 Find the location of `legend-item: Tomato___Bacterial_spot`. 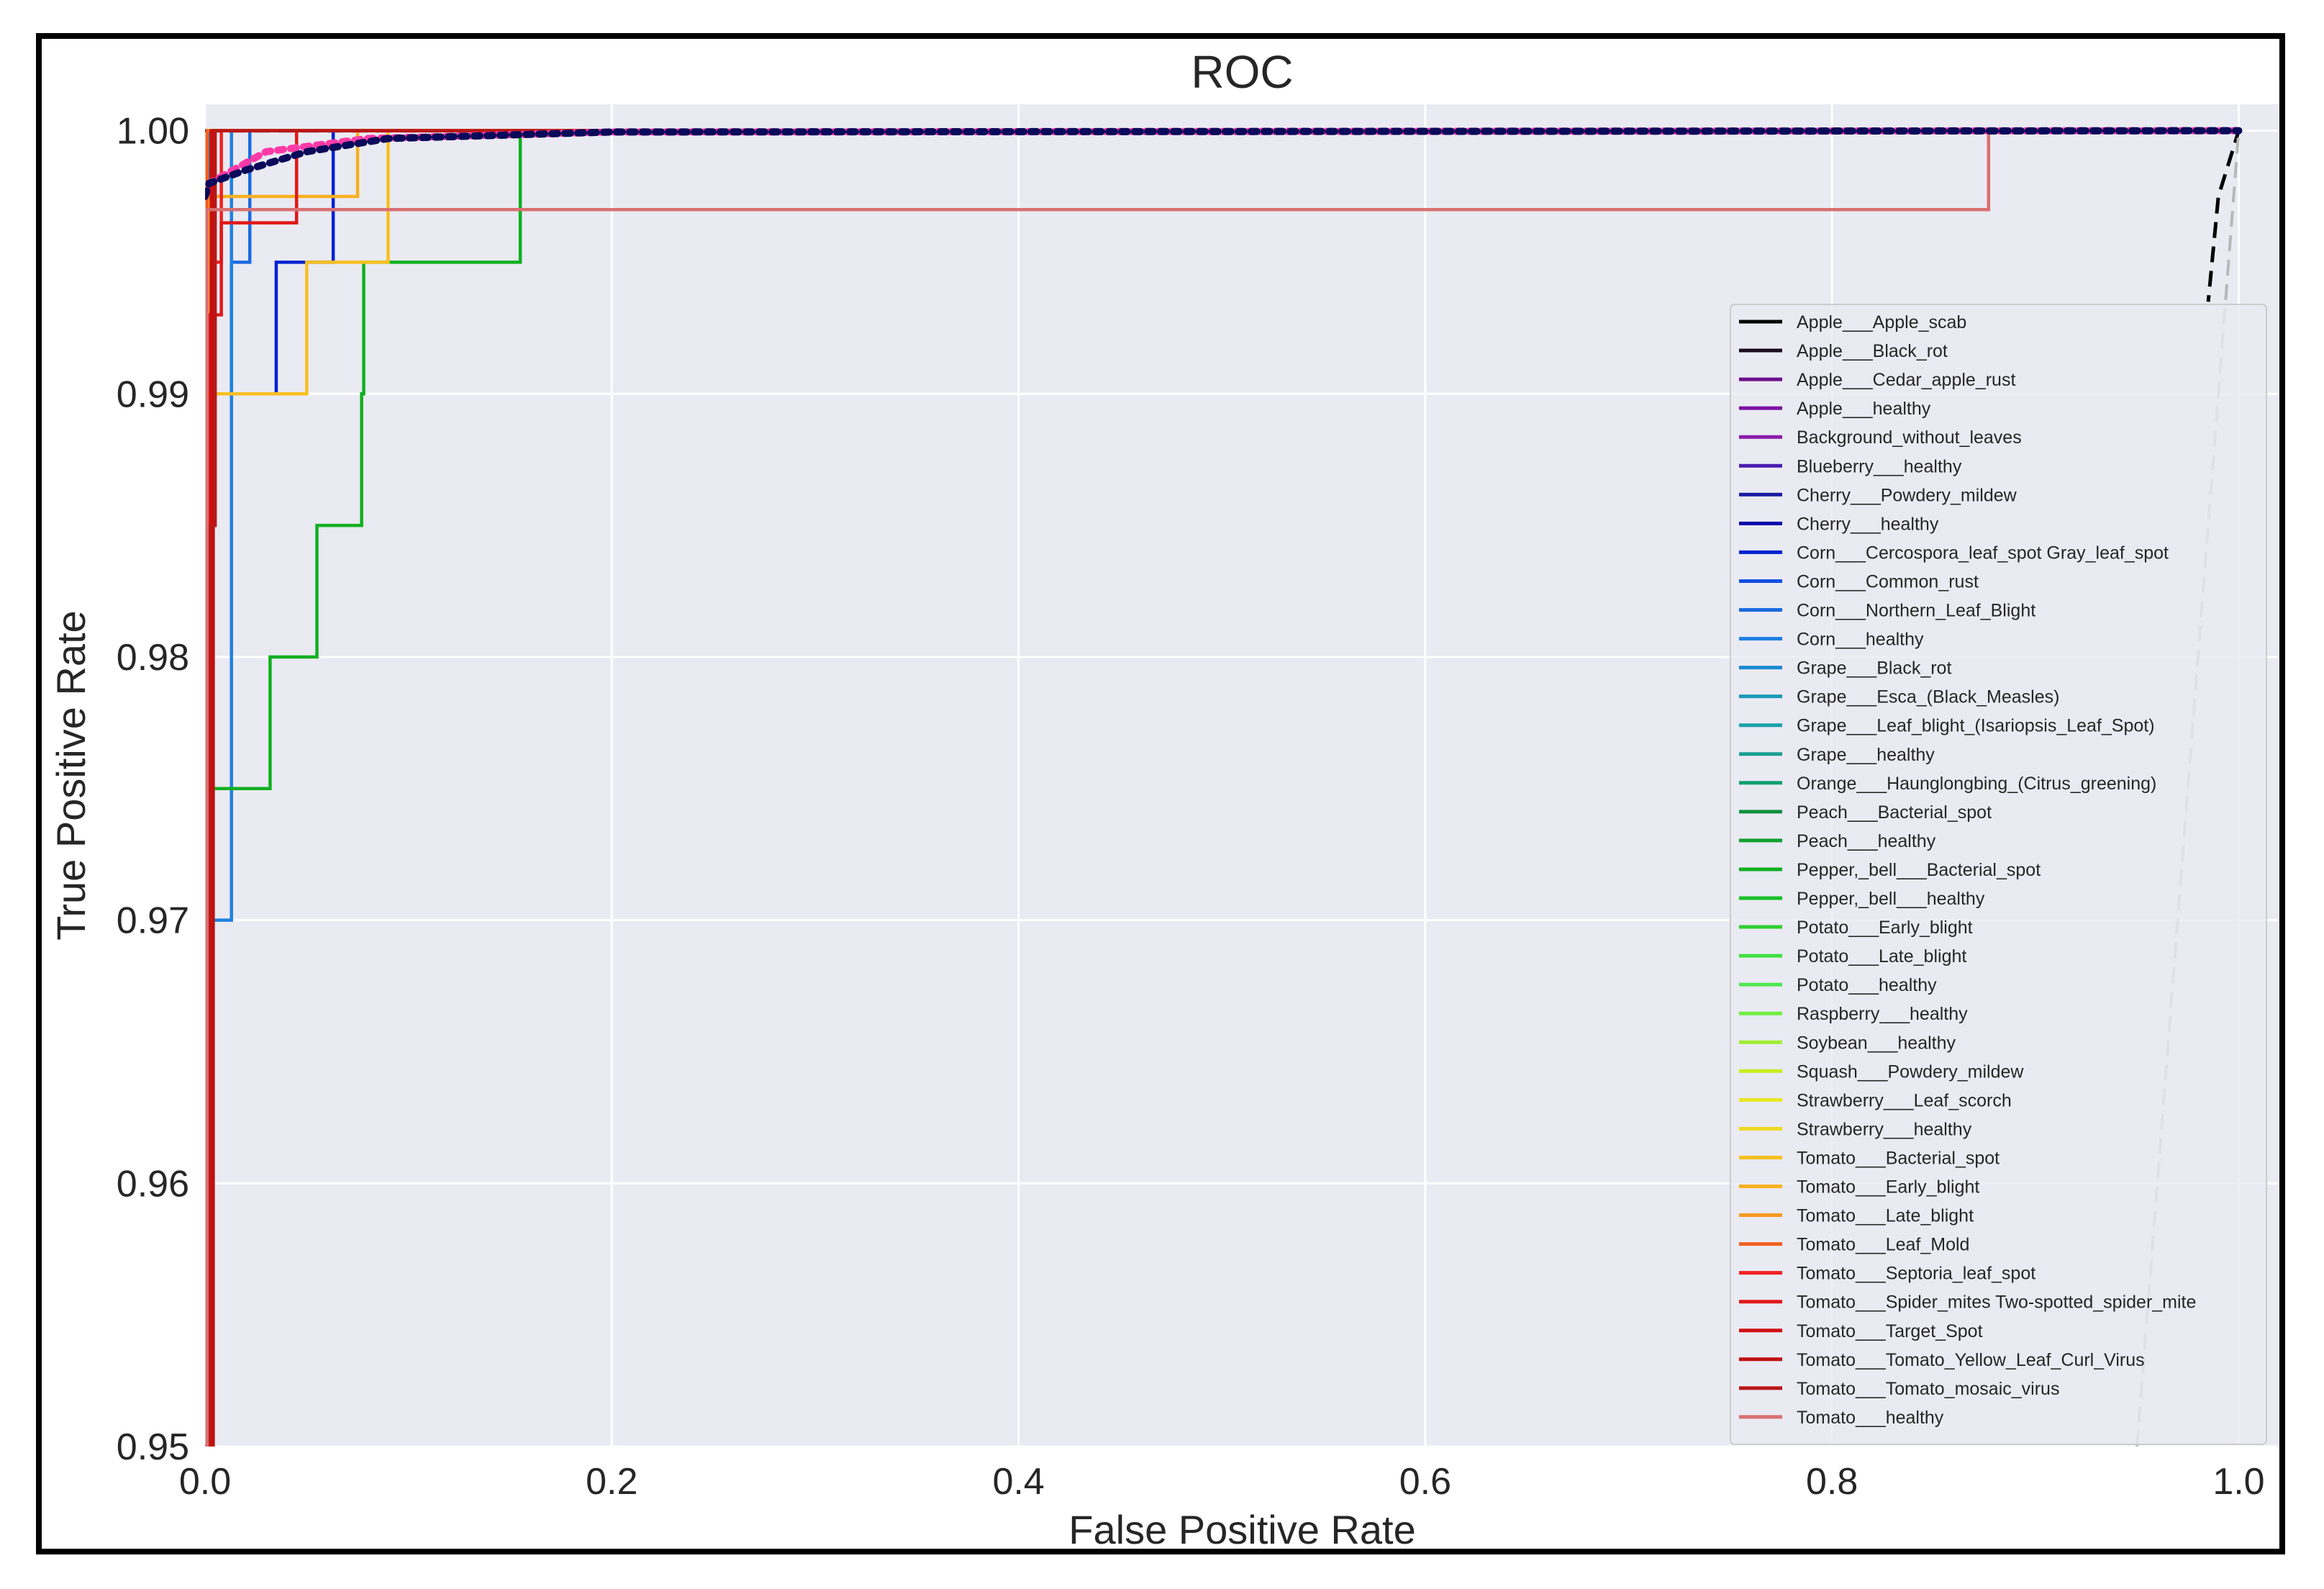

legend-item: Tomato___Bacterial_spot is located at coordinates (1869, 1158).